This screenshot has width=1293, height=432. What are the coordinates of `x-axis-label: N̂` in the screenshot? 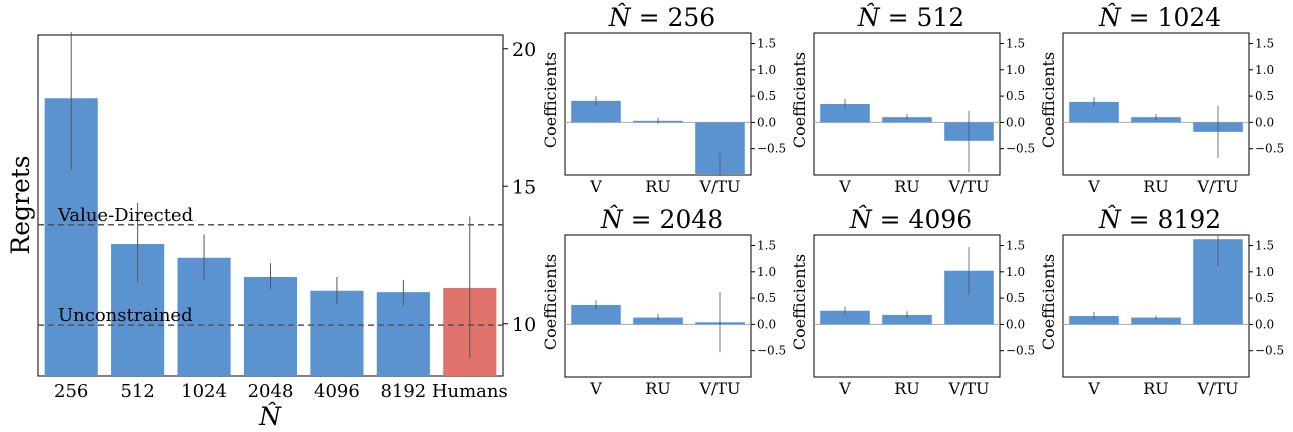 It's located at (270, 416).